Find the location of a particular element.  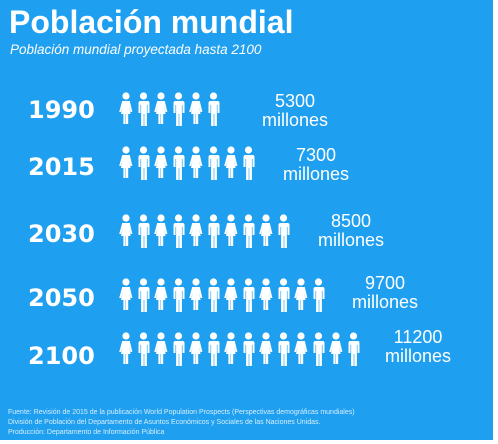

year-label: 2015 is located at coordinates (61, 167).